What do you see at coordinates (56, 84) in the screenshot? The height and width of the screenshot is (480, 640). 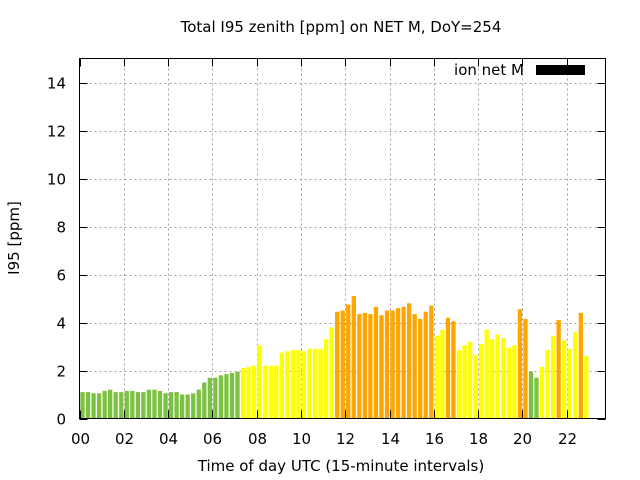 I see `y-tick-label: 14` at bounding box center [56, 84].